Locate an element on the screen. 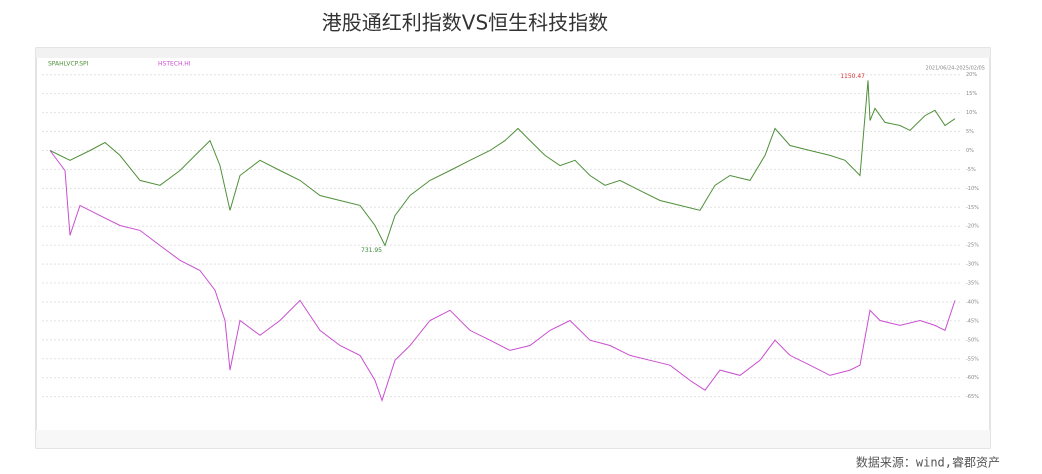 This screenshot has width=1042, height=474. y-tick-label: -50% is located at coordinates (972, 340).